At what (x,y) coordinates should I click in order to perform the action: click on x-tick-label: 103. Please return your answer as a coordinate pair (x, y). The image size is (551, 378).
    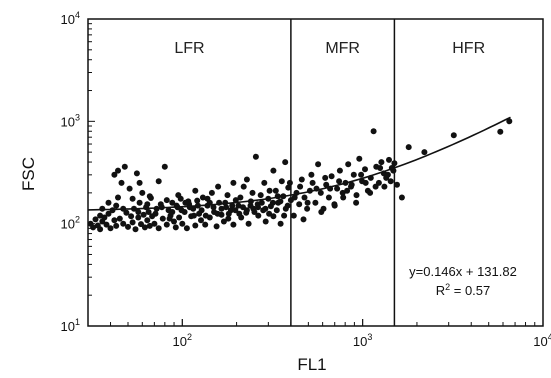
    Looking at the image, I should click on (362, 340).